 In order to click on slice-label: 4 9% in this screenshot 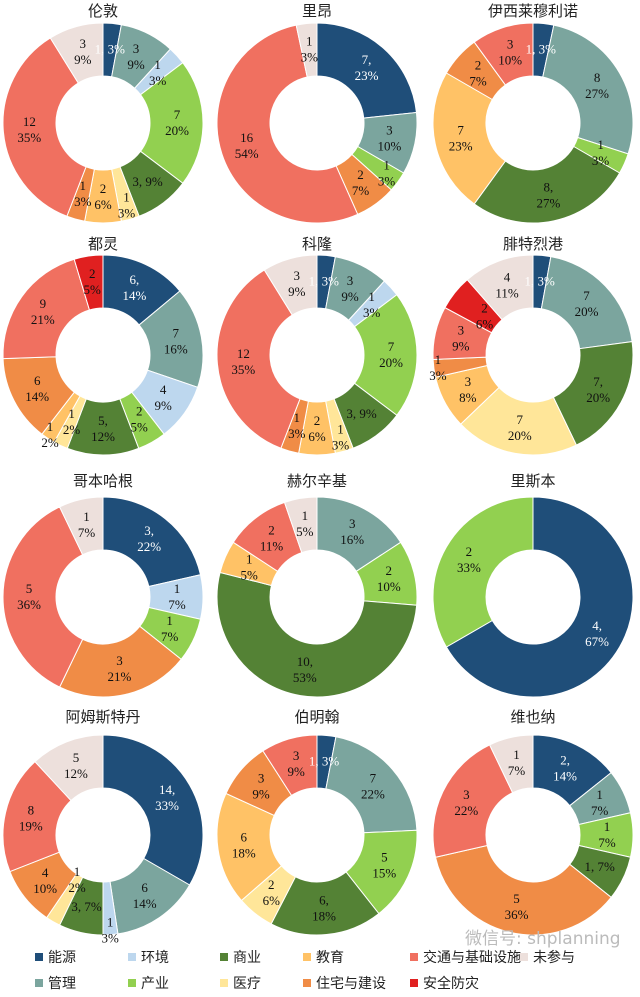, I will do `click(164, 397)`.